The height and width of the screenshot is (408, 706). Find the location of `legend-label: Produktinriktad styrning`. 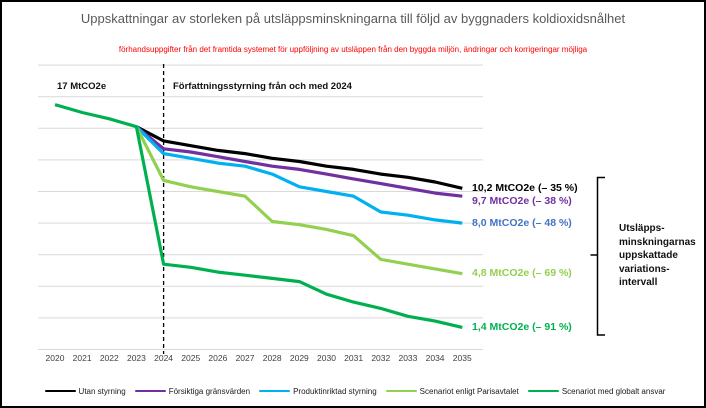

legend-label: Produktinriktad styrning is located at coordinates (335, 391).